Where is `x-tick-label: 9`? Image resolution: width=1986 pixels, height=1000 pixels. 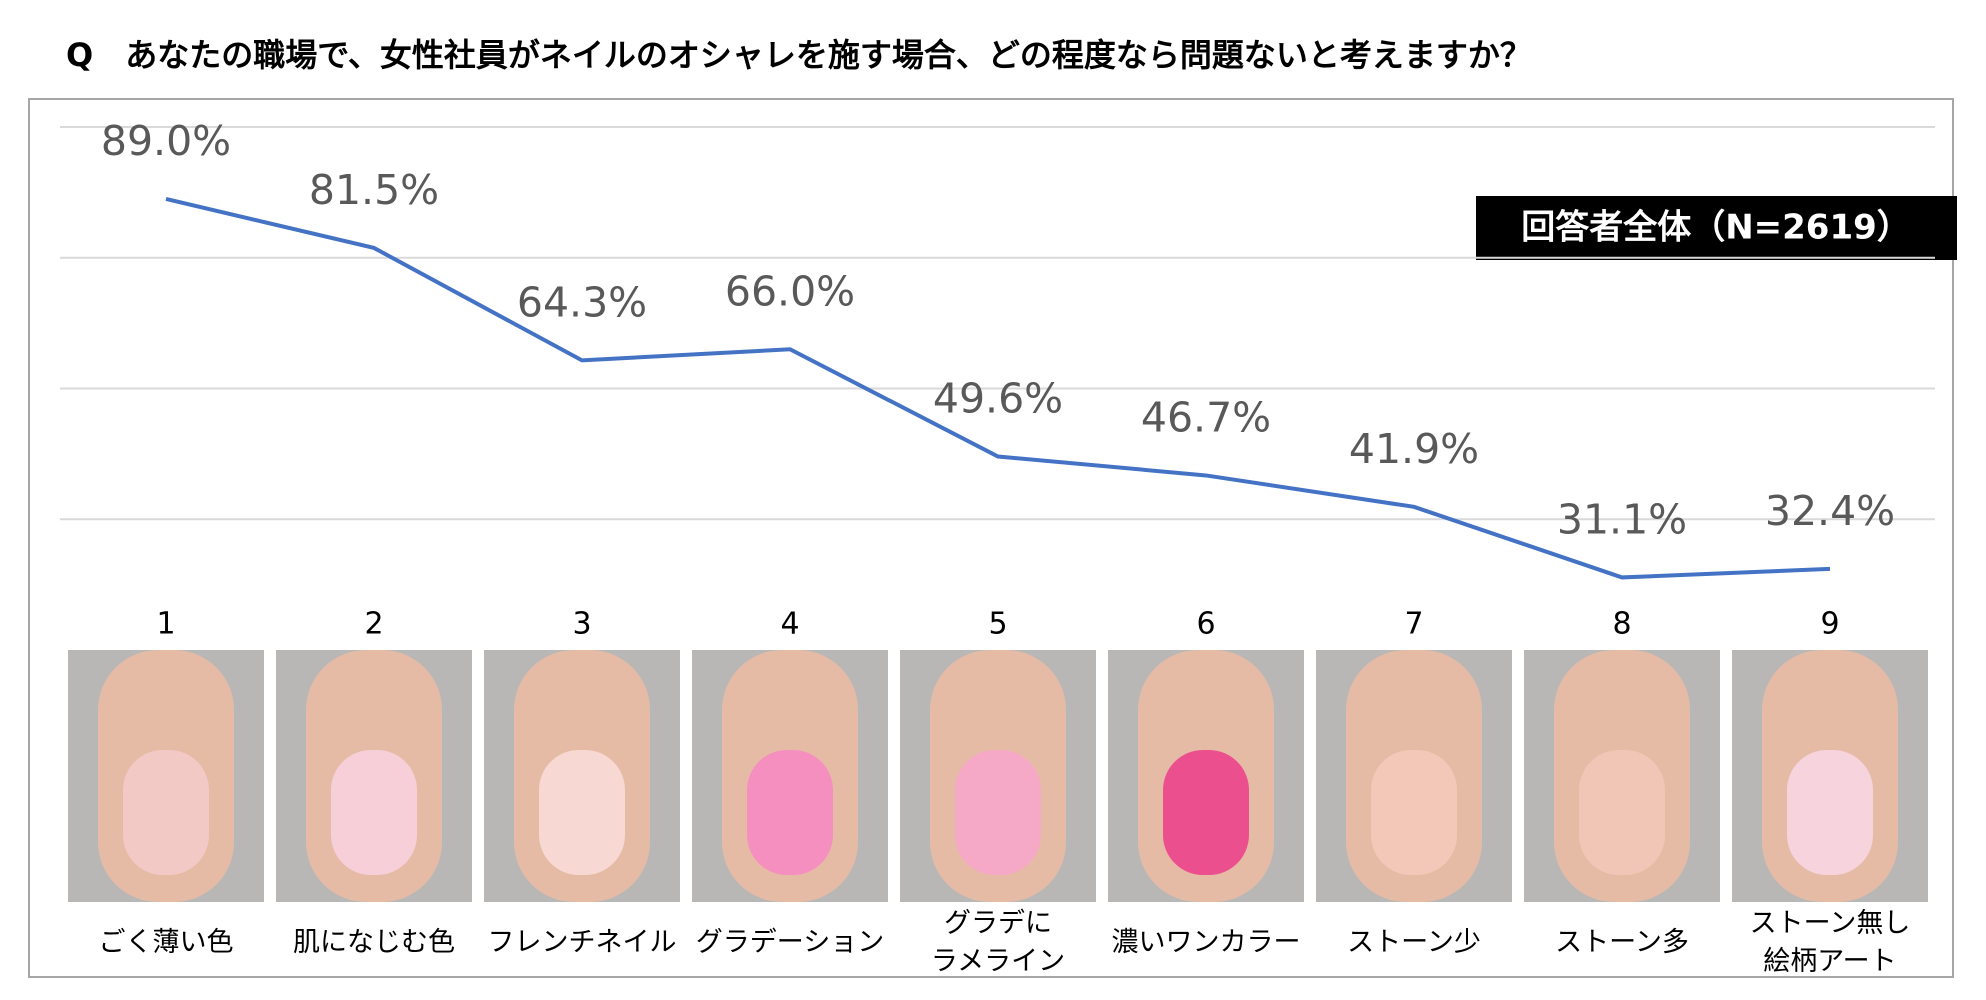
x-tick-label: 9 is located at coordinates (1829, 624).